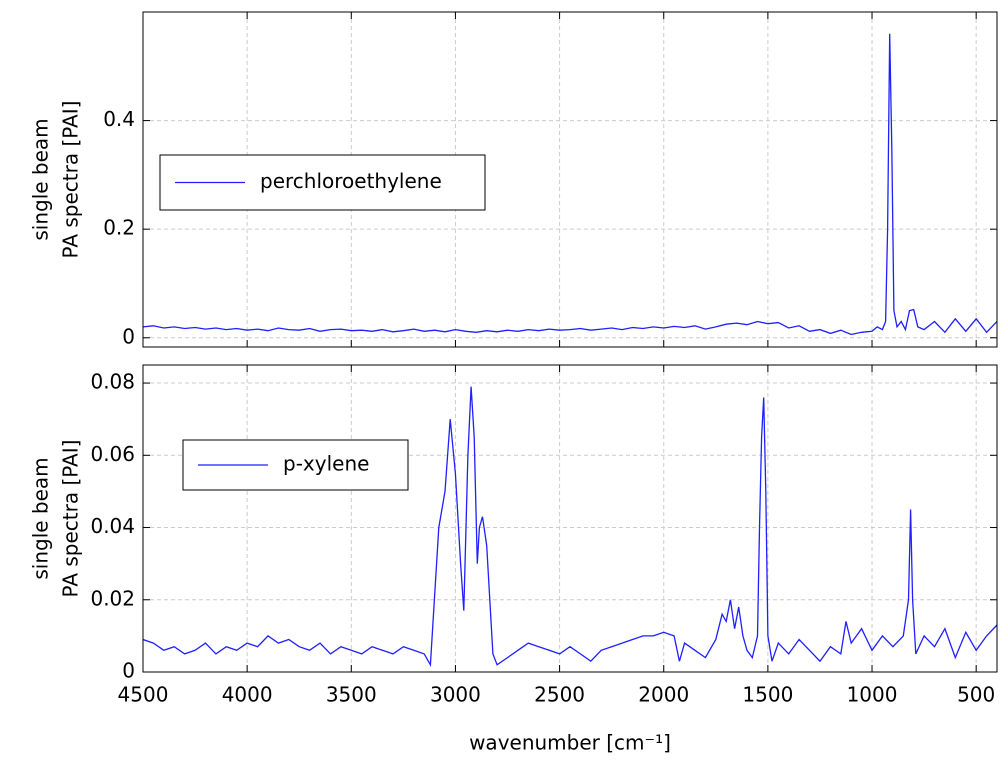 This screenshot has height=767, width=1000. What do you see at coordinates (455, 695) in the screenshot?
I see `x-tick-label: 3000` at bounding box center [455, 695].